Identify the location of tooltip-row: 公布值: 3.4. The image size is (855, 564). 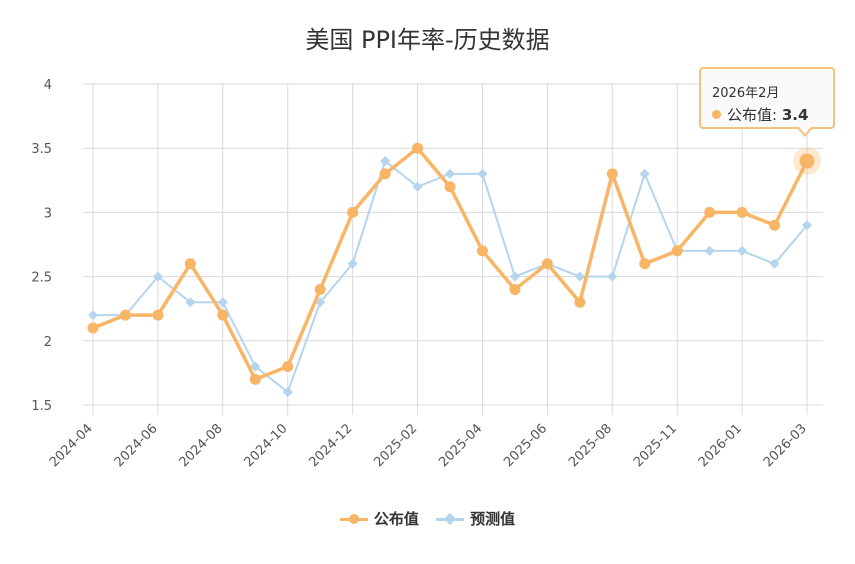
(760, 114).